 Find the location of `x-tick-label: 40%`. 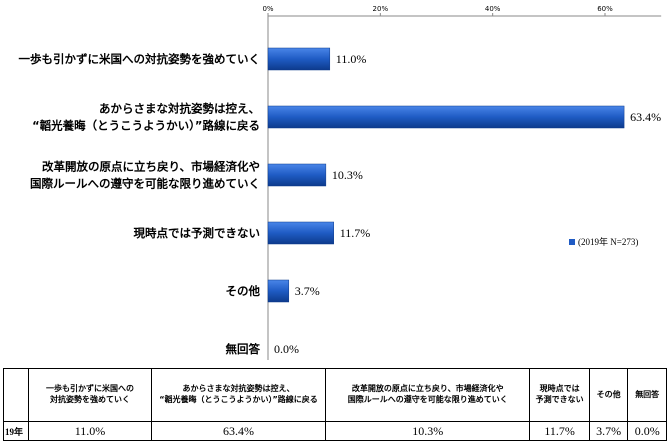

x-tick-label: 40% is located at coordinates (493, 9).